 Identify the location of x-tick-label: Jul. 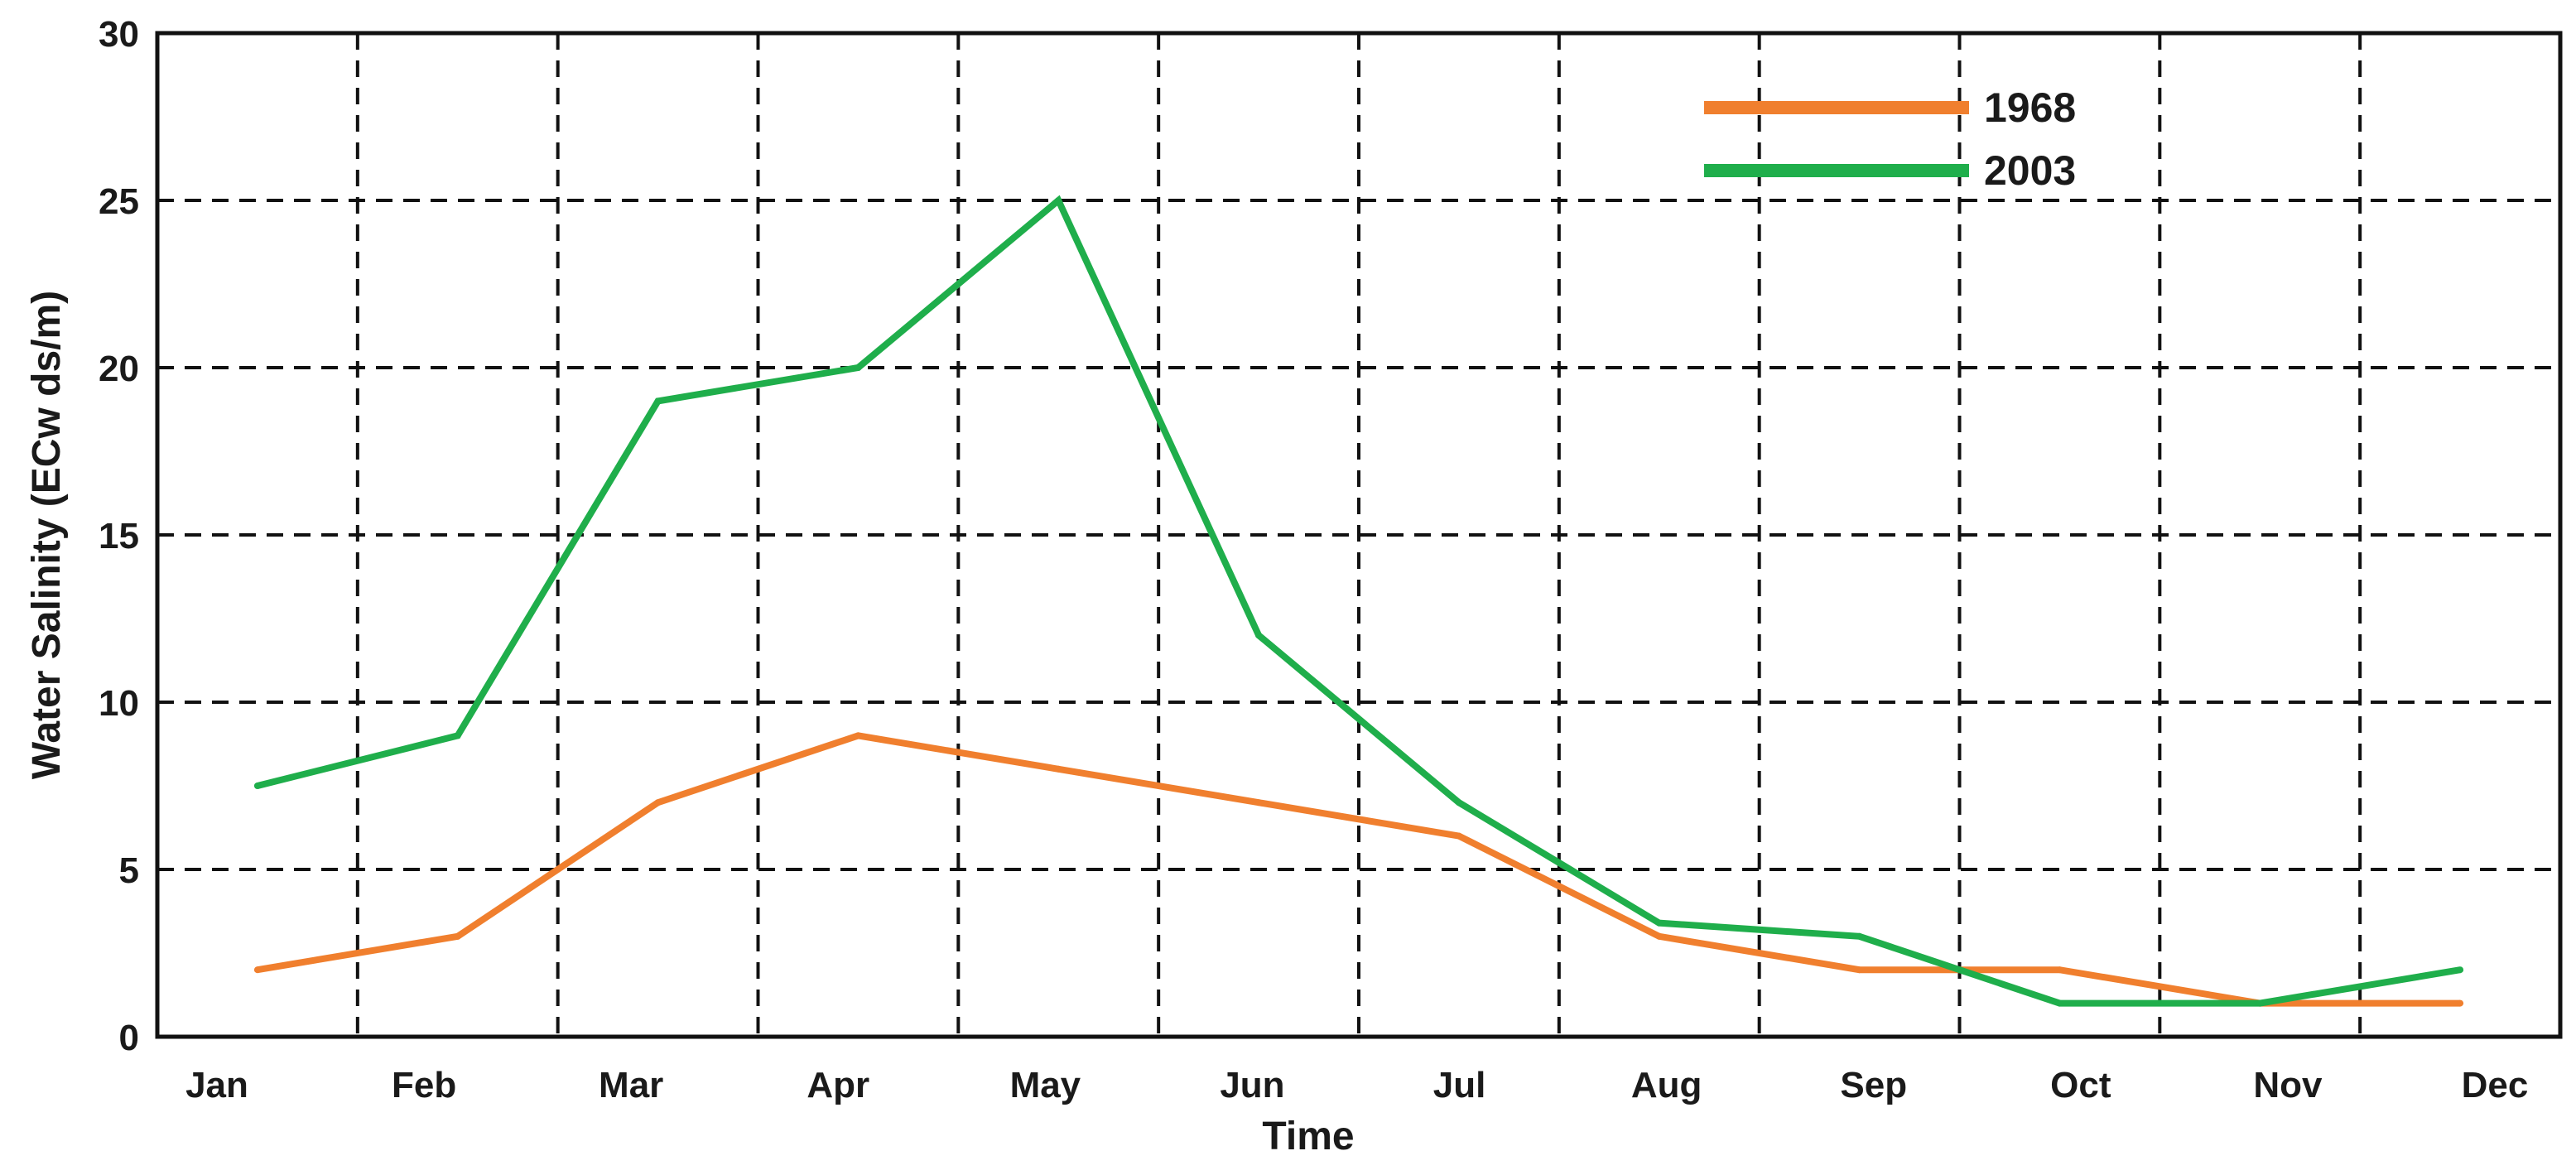
(1459, 1085).